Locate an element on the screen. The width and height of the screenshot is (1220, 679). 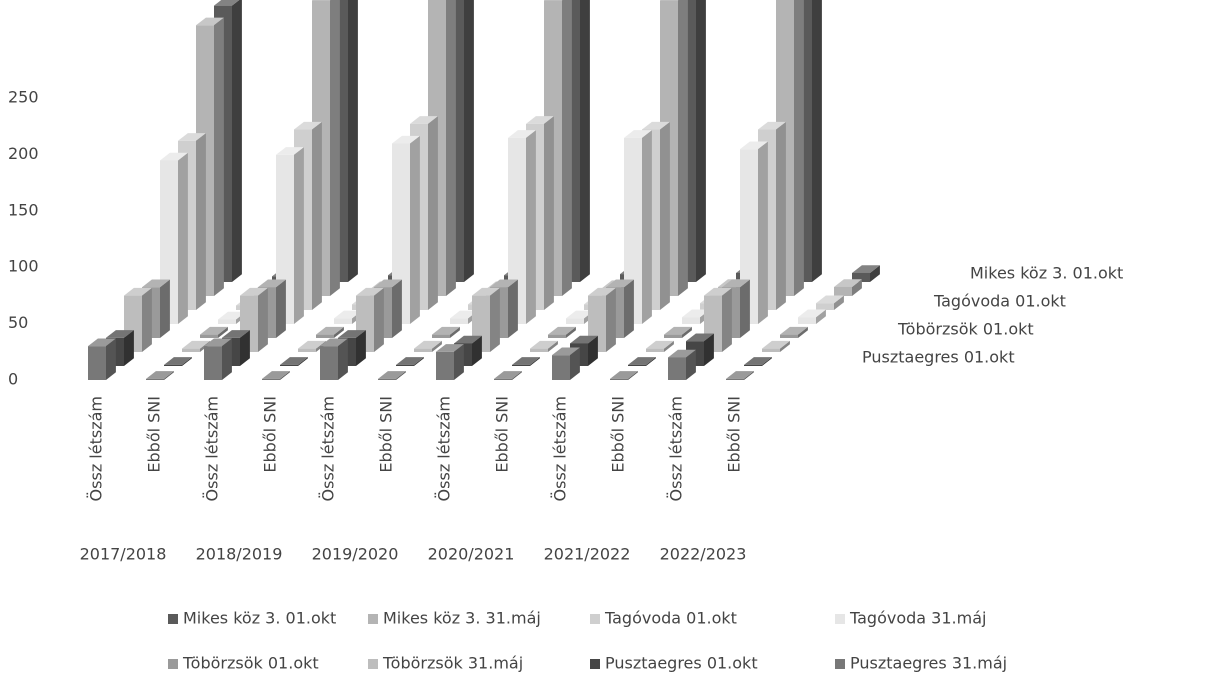
legend-label: Tagóvoda 01.okt is located at coordinates (670, 618).